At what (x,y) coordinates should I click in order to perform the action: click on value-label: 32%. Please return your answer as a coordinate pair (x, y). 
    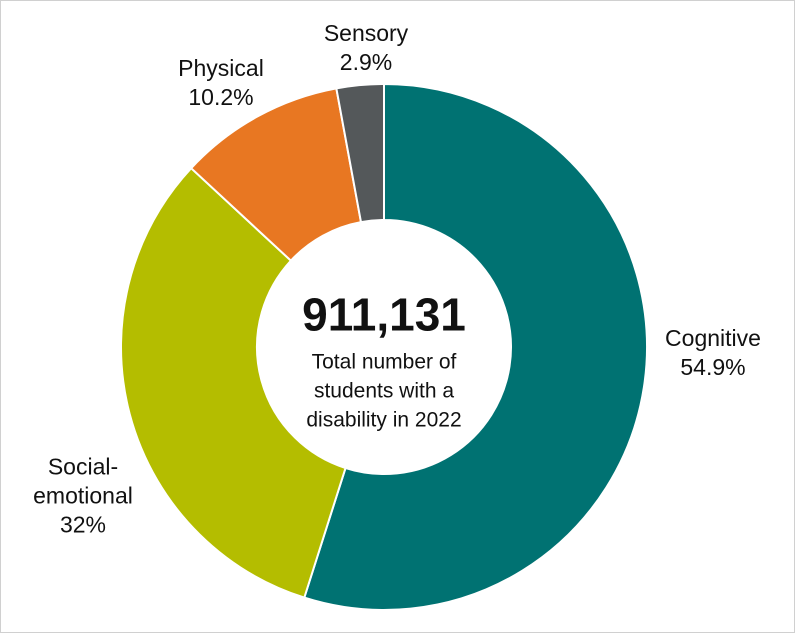
    Looking at the image, I should click on (83, 524).